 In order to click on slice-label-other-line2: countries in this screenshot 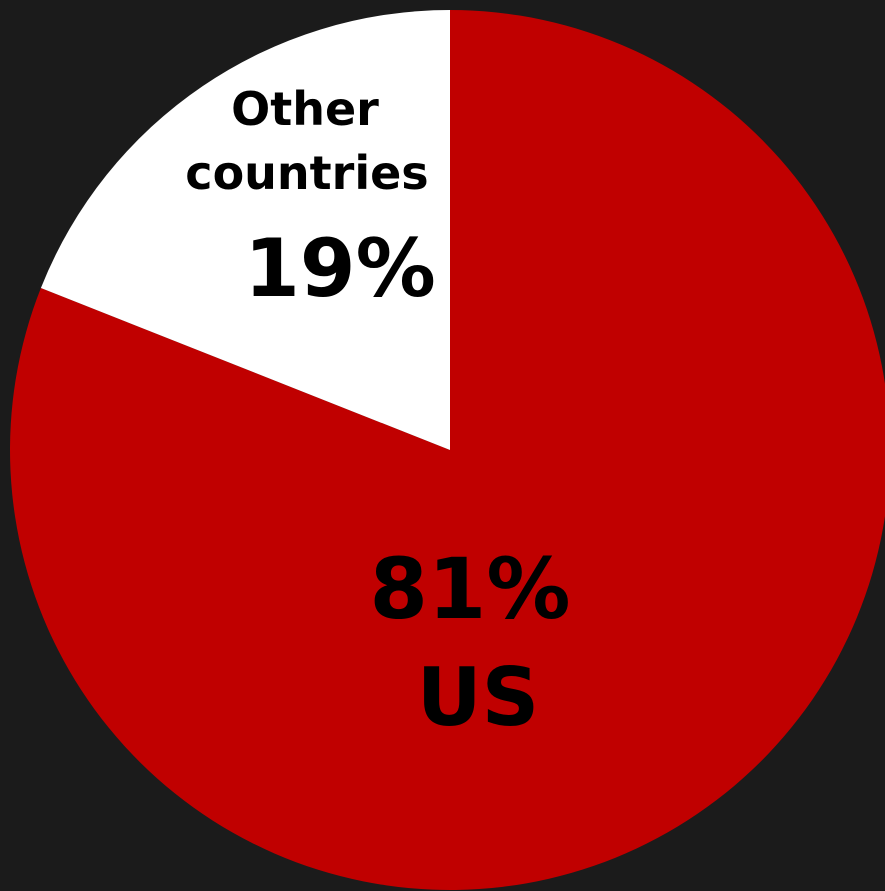, I will do `click(306, 173)`.